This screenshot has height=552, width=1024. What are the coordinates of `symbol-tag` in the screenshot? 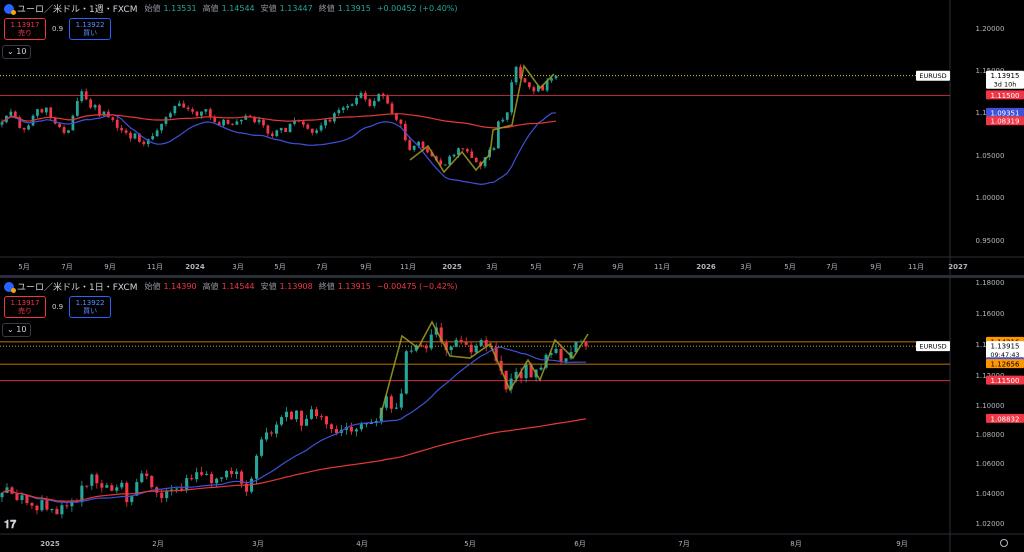 It's located at (933, 346).